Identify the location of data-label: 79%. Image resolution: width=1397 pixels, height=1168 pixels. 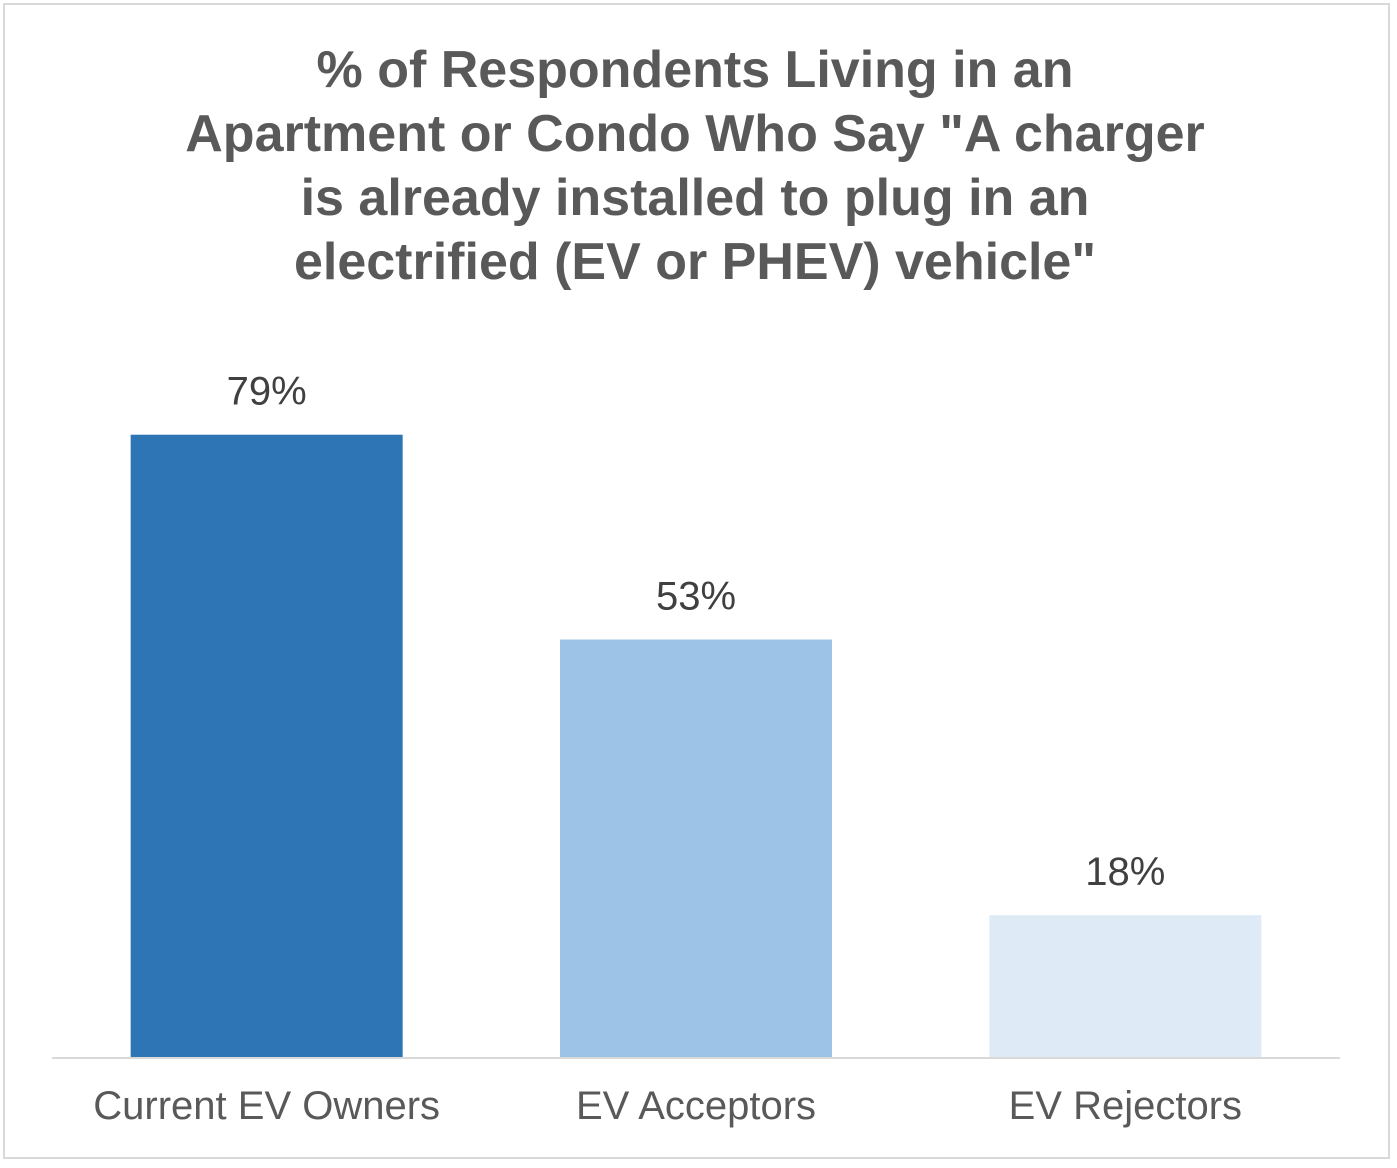
(267, 392).